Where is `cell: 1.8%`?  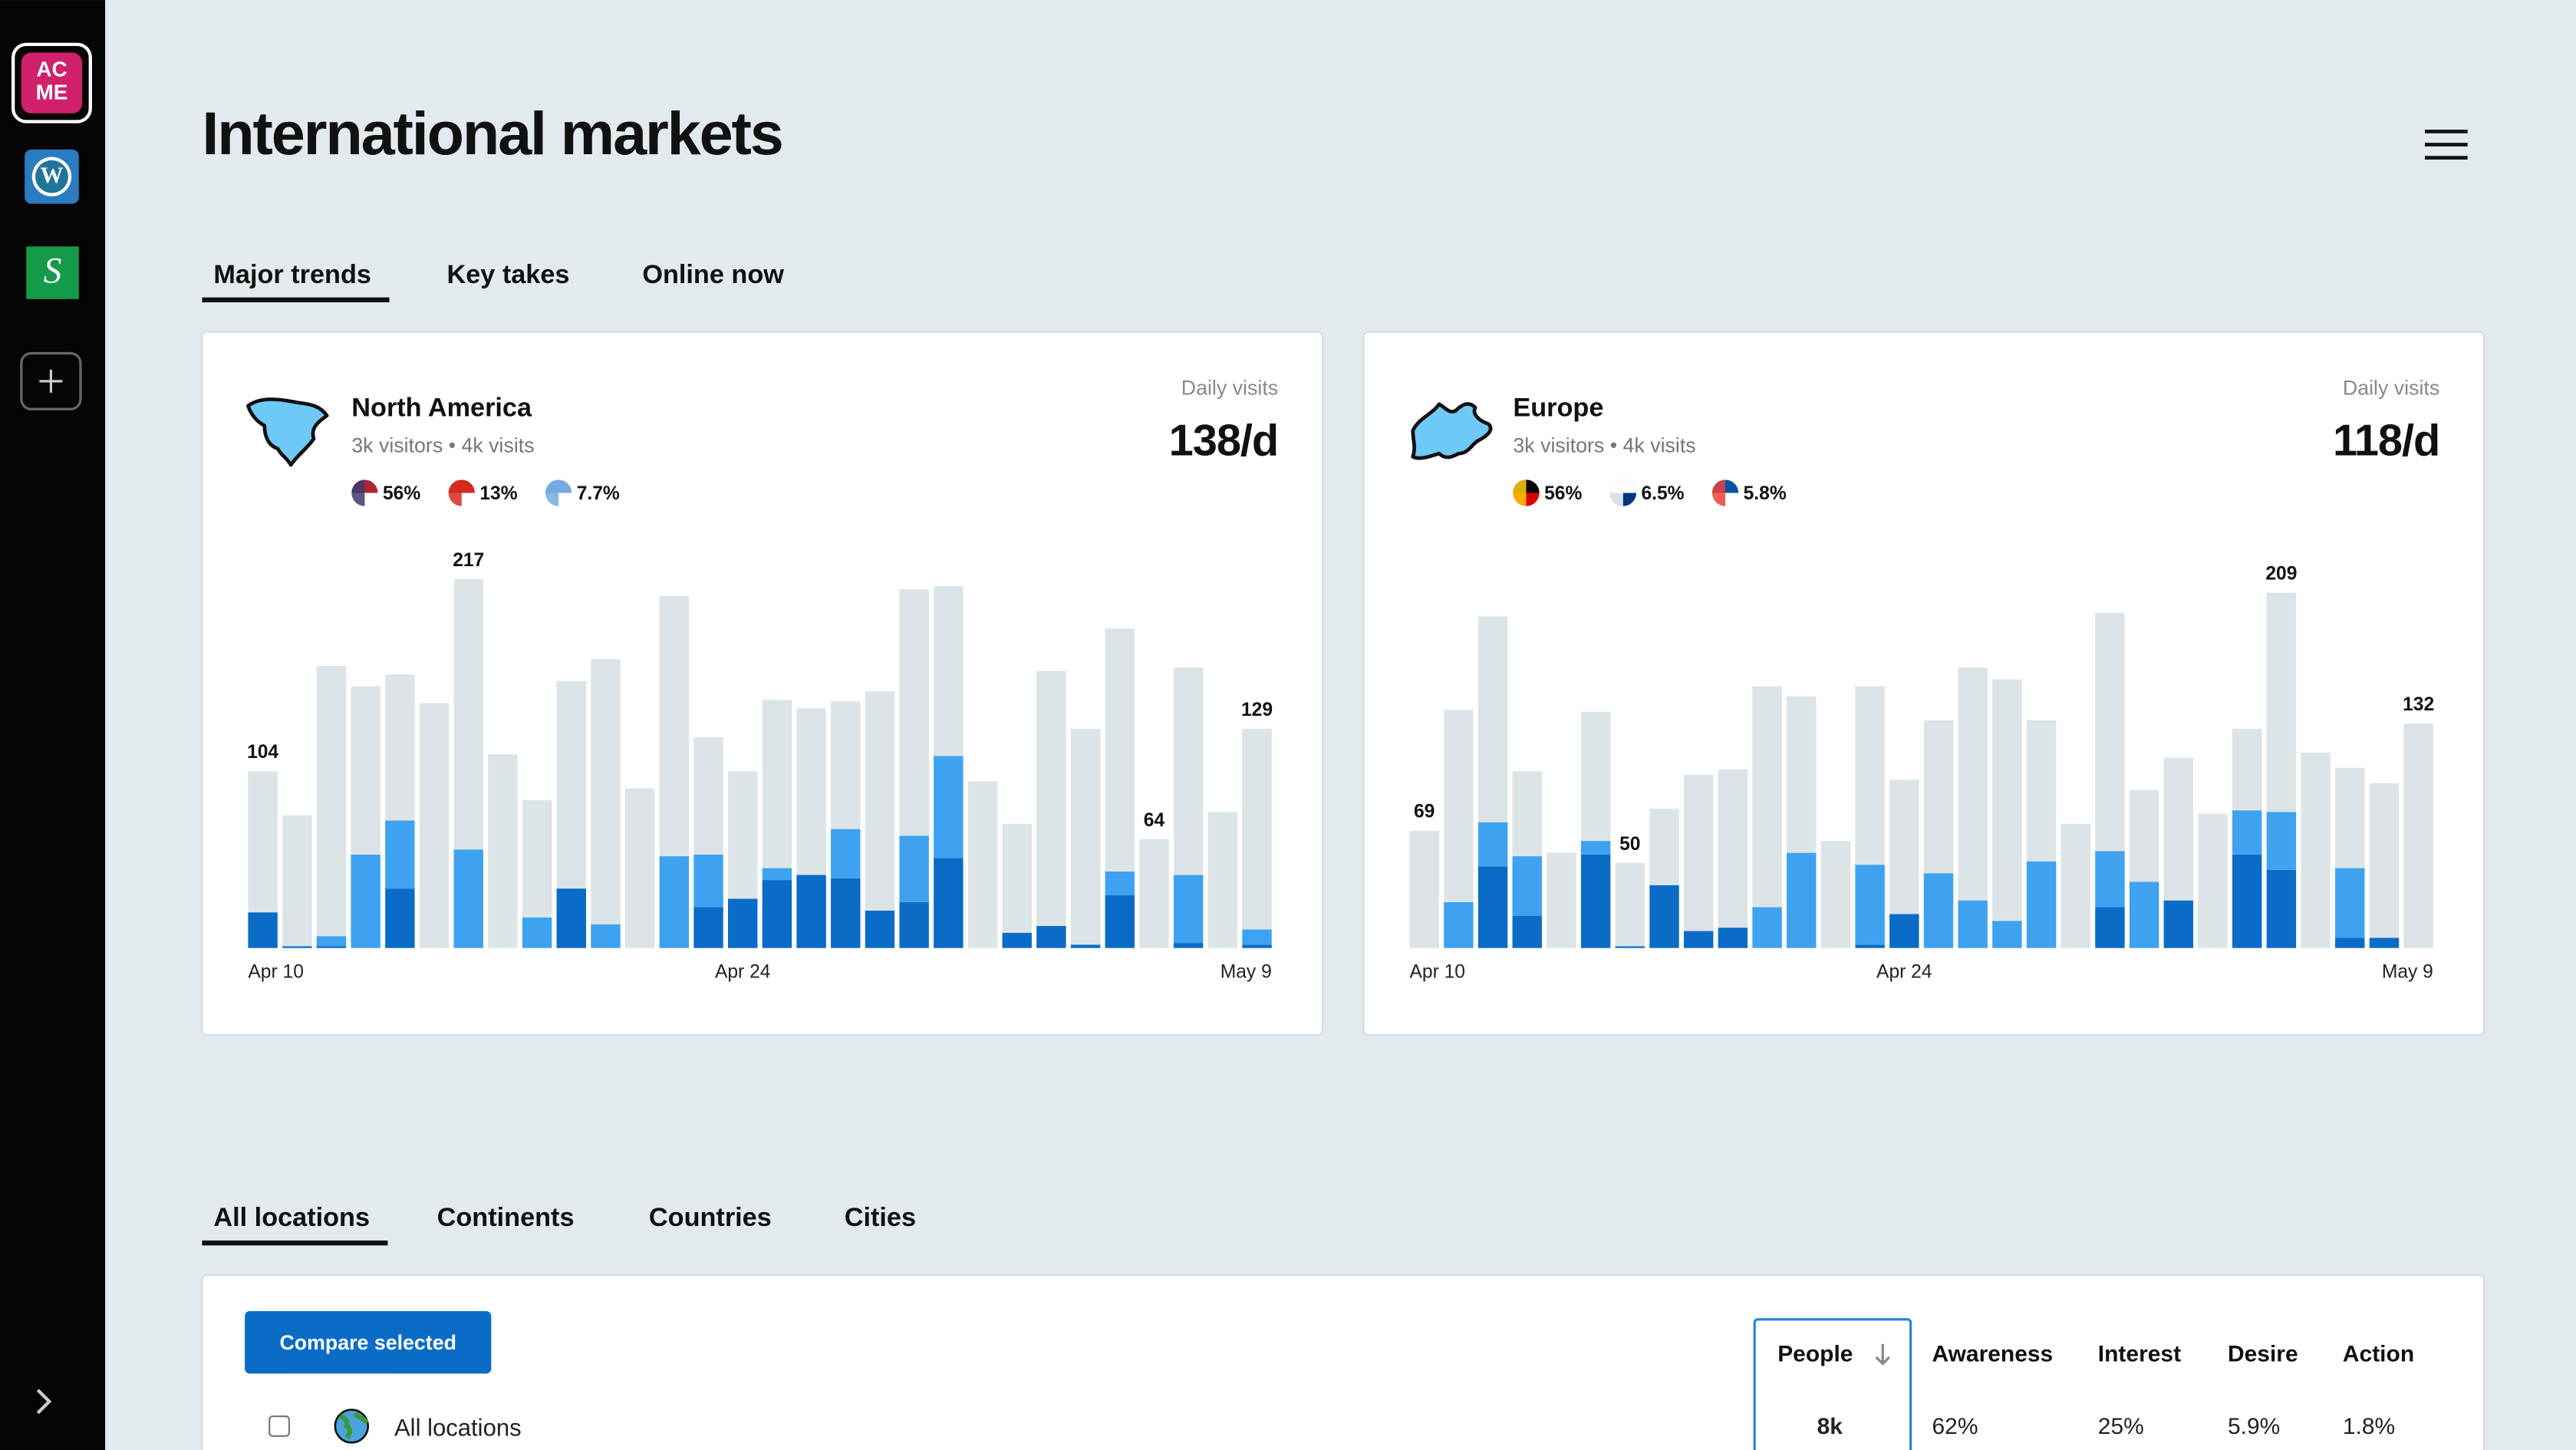
cell: 1.8% is located at coordinates (2369, 1426).